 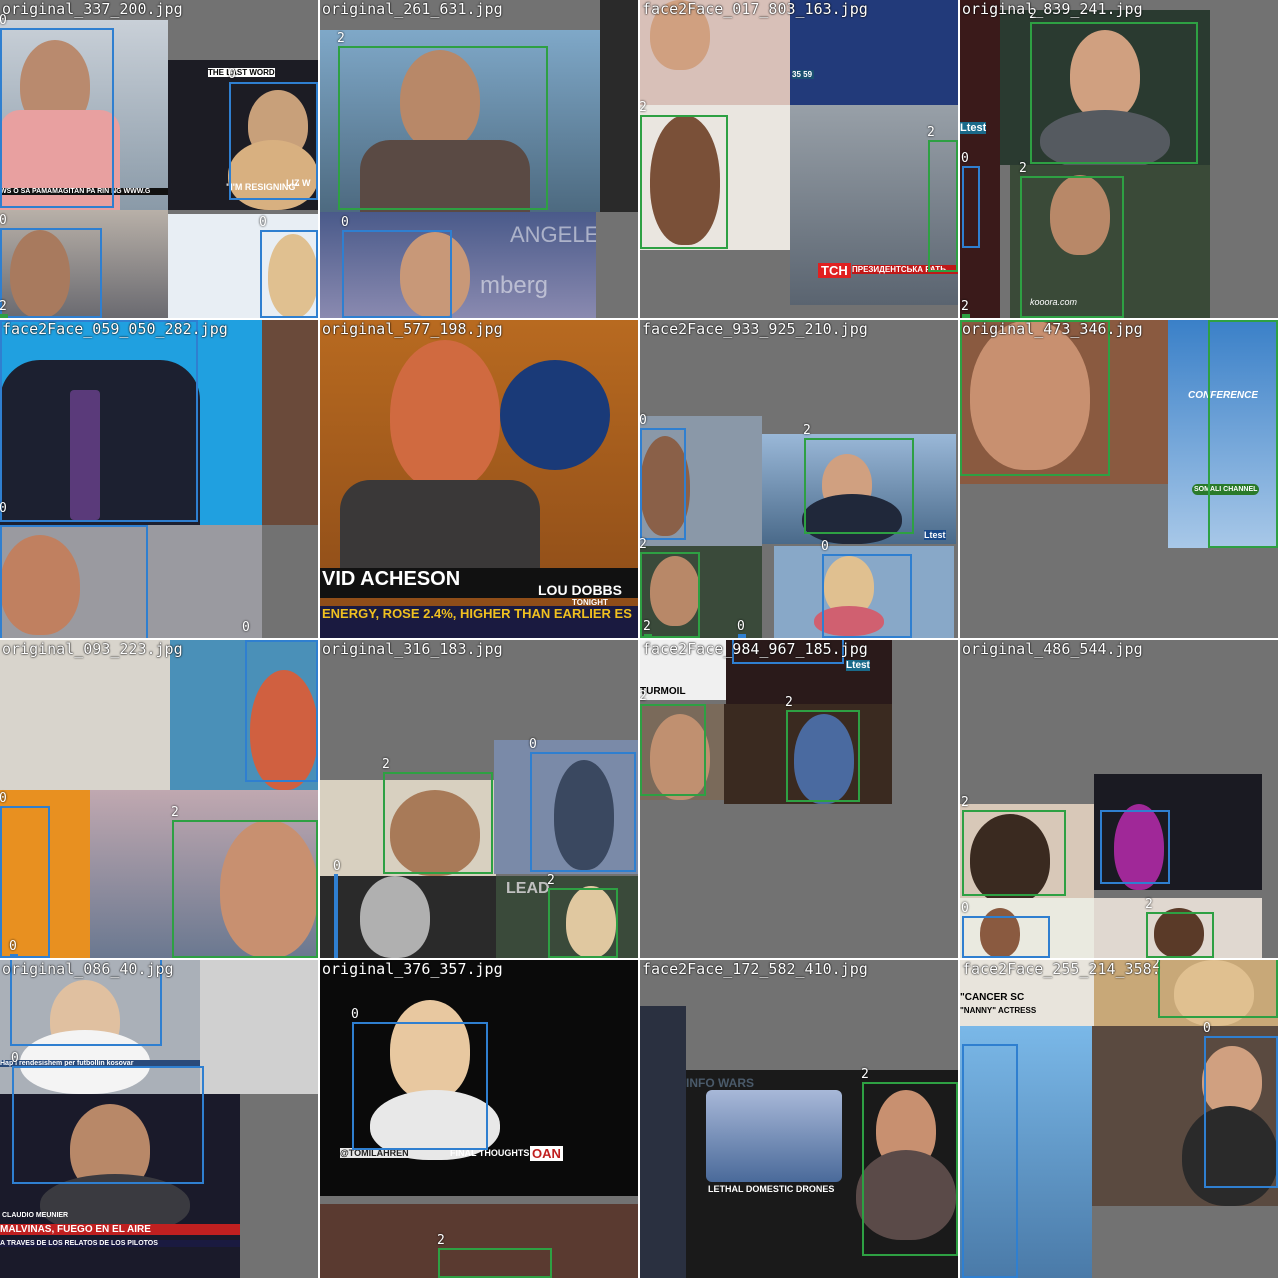 I want to click on photo: 35 59, so click(x=874, y=52).